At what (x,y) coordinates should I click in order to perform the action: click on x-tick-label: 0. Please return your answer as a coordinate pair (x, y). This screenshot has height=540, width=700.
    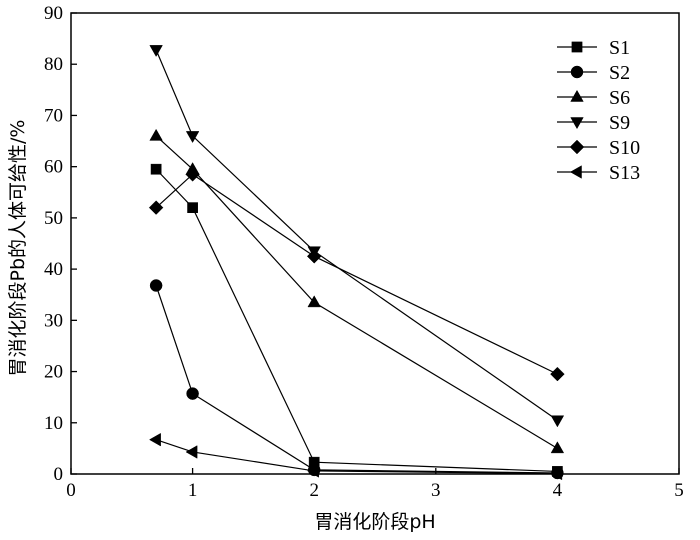
    Looking at the image, I should click on (71, 490).